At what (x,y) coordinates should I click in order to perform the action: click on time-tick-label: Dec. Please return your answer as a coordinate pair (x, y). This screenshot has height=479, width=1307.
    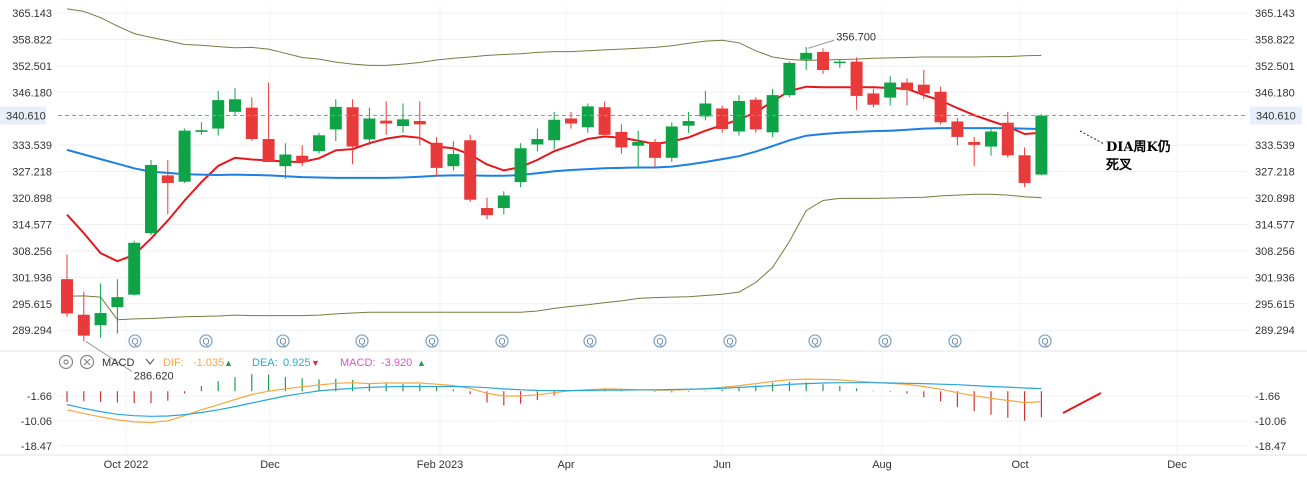
    Looking at the image, I should click on (270, 465).